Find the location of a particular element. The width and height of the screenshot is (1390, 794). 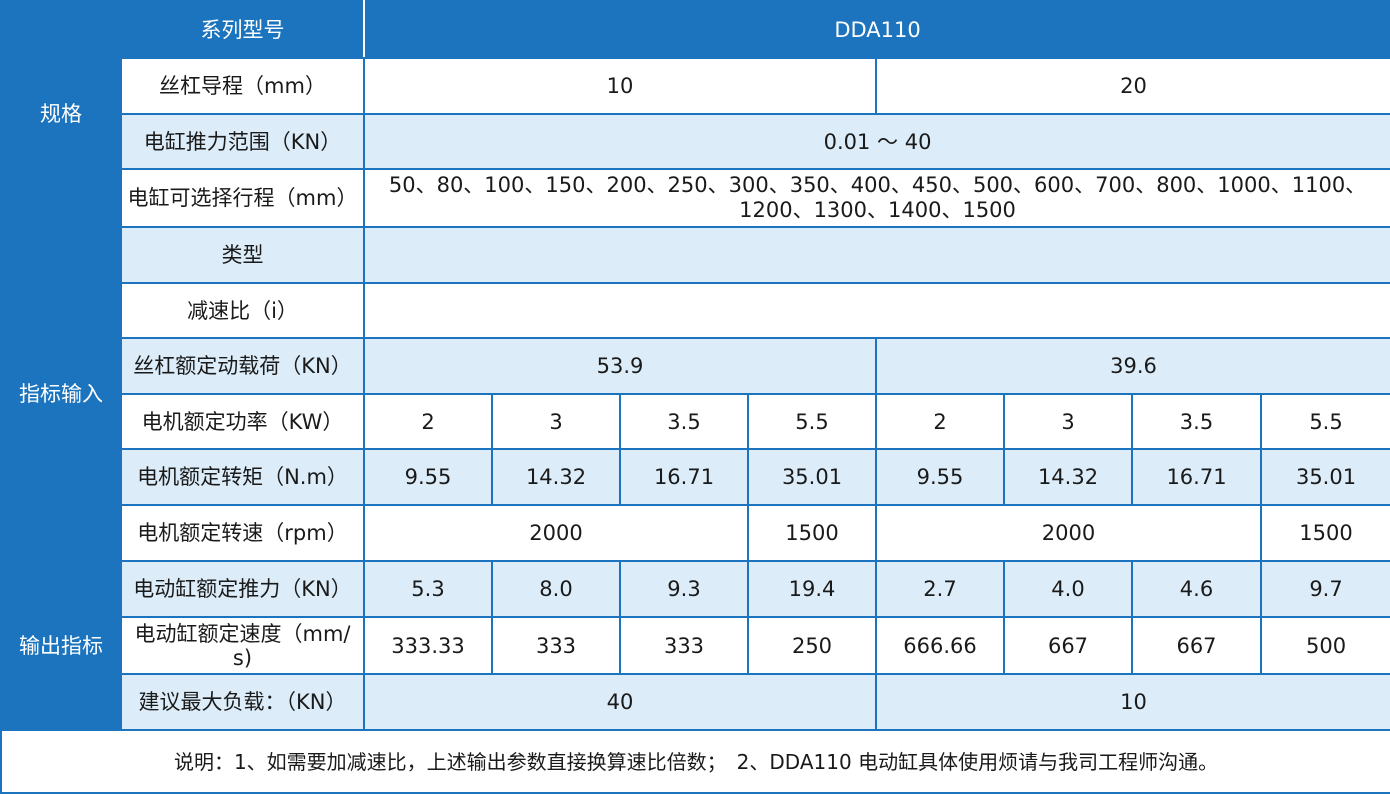

row-label-line-1: 电动缸额定速度（mm/ is located at coordinates (242, 633).